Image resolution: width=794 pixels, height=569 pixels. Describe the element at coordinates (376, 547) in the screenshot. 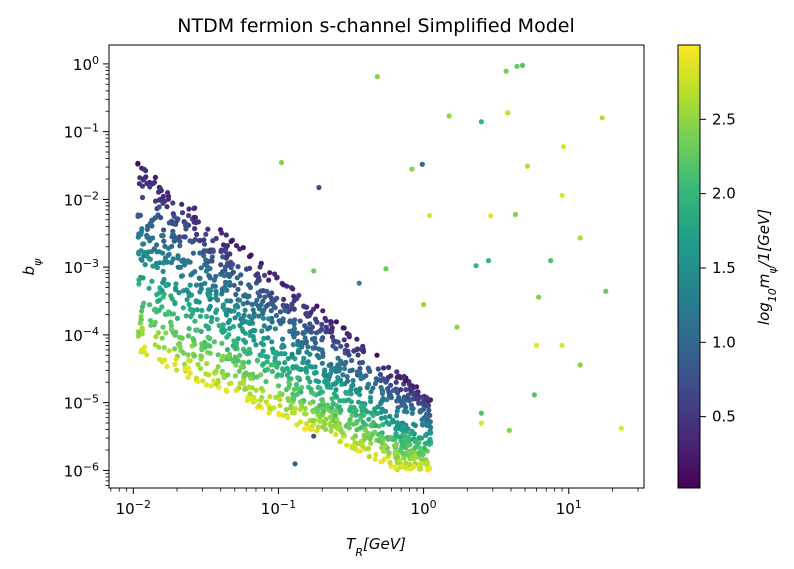

I see `x-axis-label: TR[GeV]` at that location.